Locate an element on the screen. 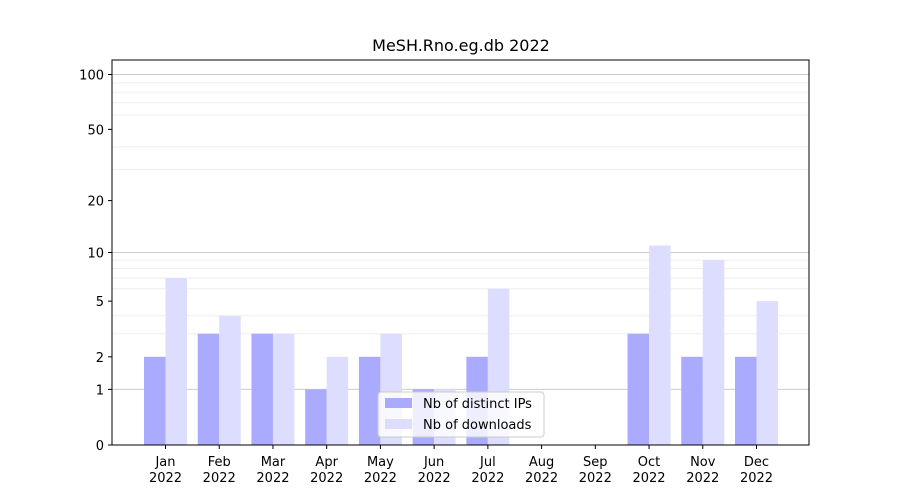 This screenshot has height=500, width=900. legend-label-distinct-ips: Nb of distinct IPs is located at coordinates (477, 404).